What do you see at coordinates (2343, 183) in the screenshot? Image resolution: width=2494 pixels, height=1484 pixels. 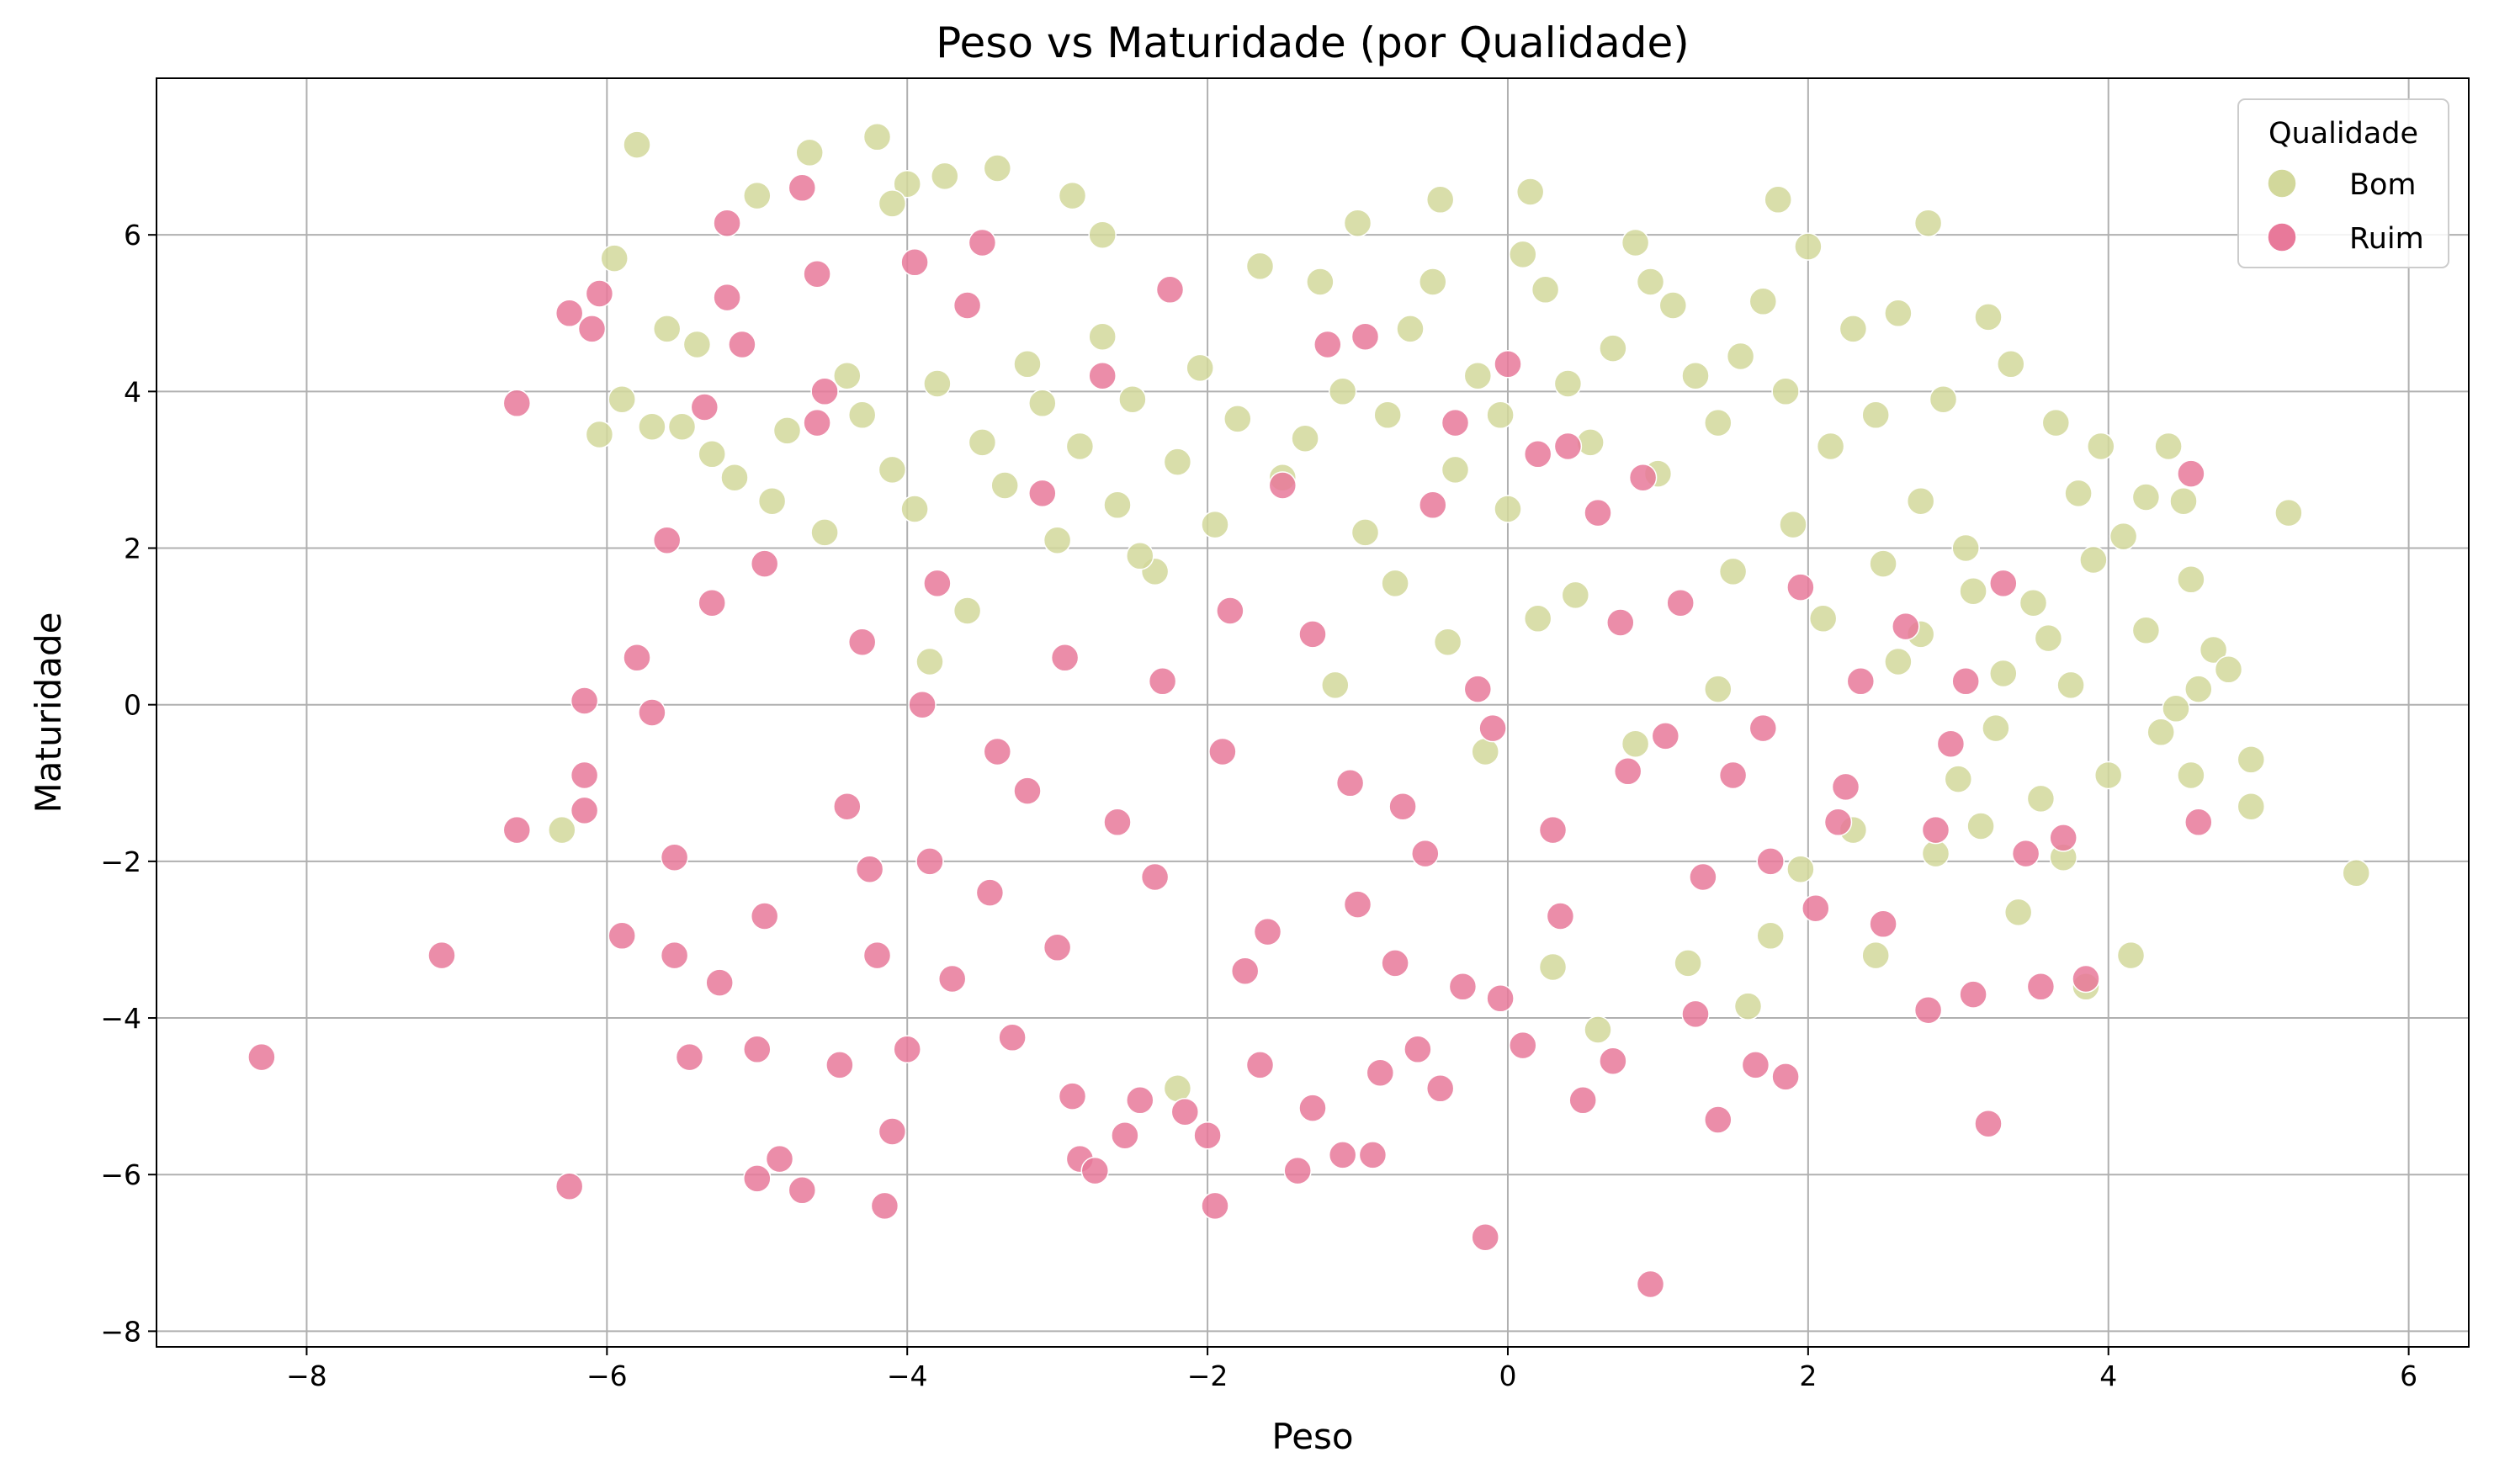 I see `chart-legend: Qualidade Bom Ruim` at bounding box center [2343, 183].